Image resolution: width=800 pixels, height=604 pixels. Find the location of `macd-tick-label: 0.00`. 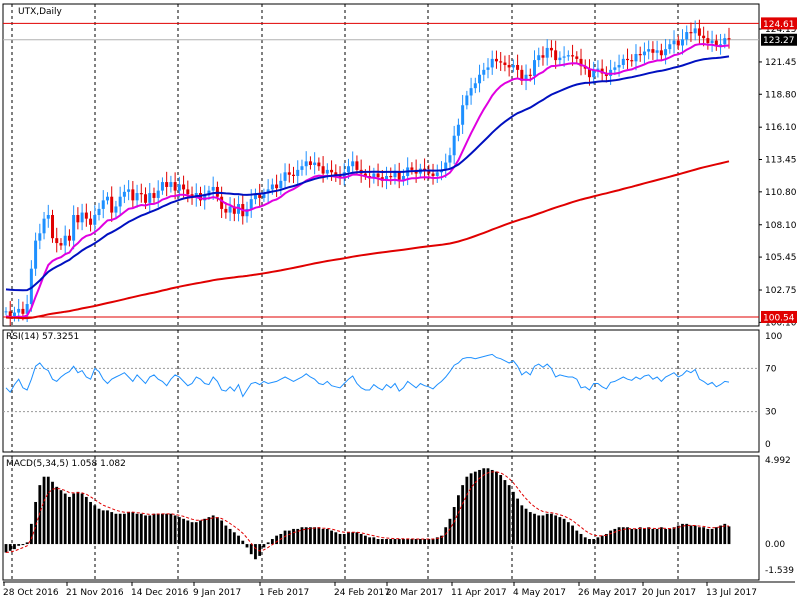

macd-tick-label: 0.00 is located at coordinates (775, 545).